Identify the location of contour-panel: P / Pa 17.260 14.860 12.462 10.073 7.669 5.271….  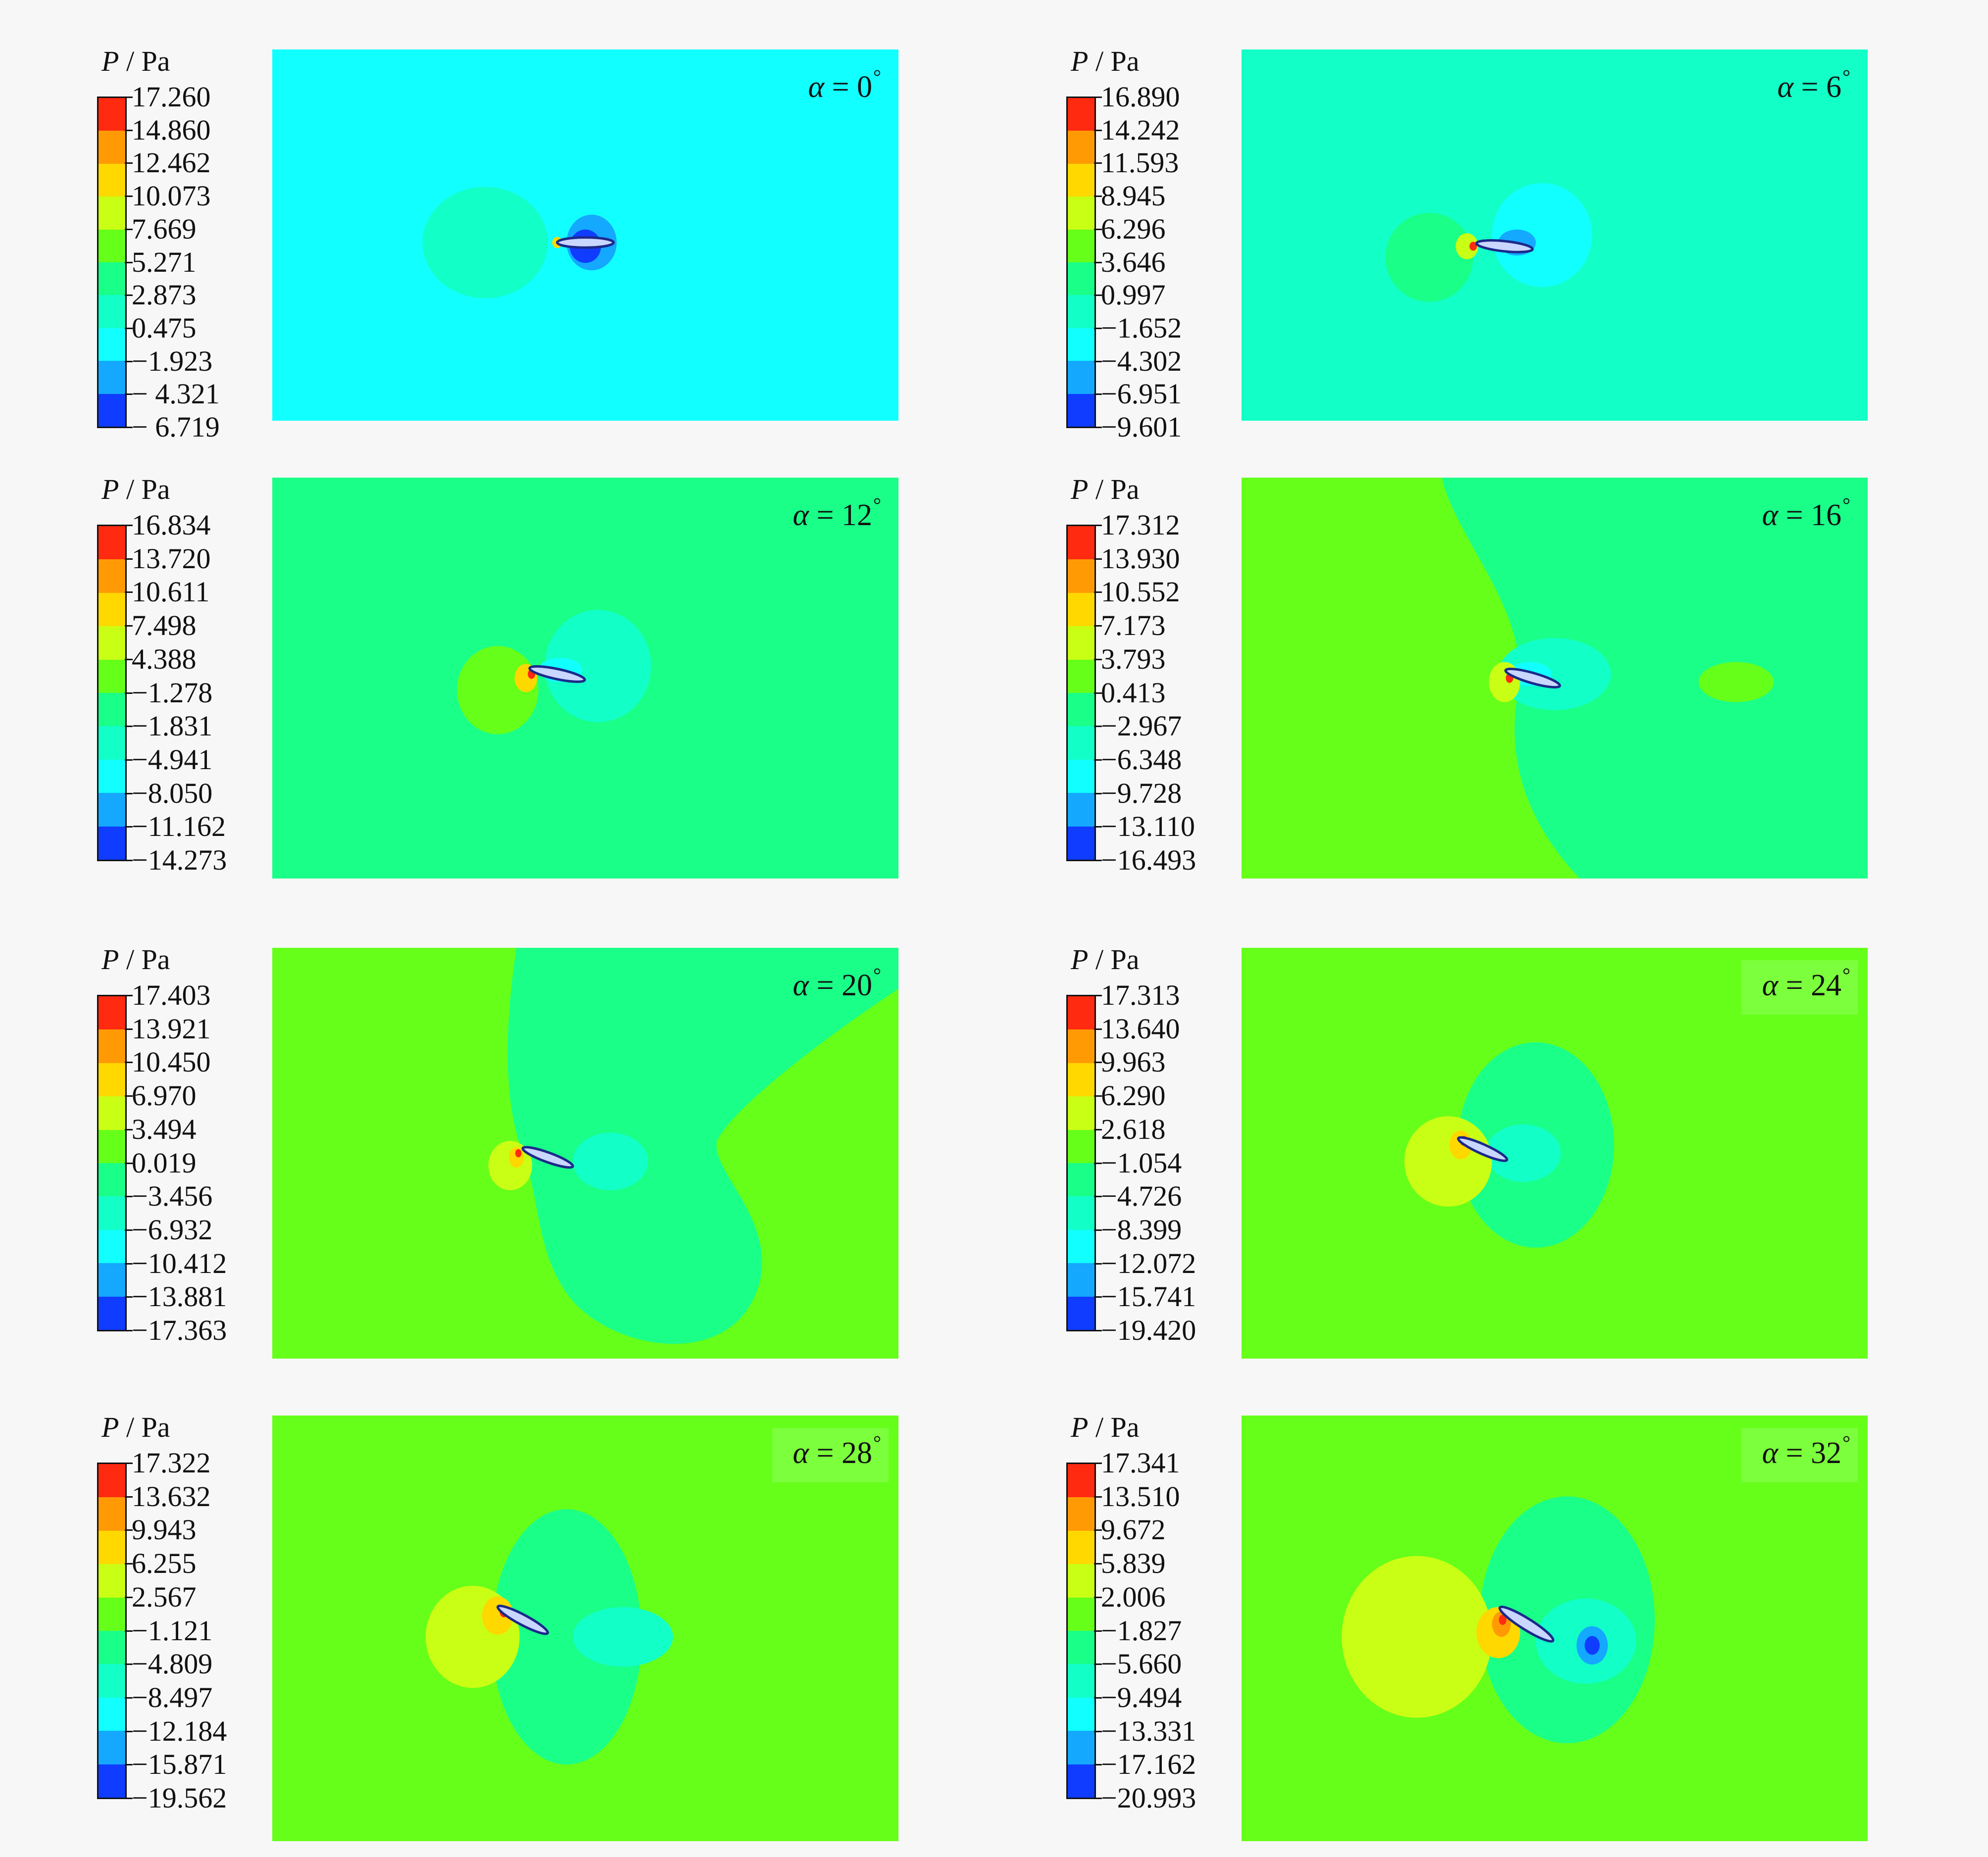
(484, 243).